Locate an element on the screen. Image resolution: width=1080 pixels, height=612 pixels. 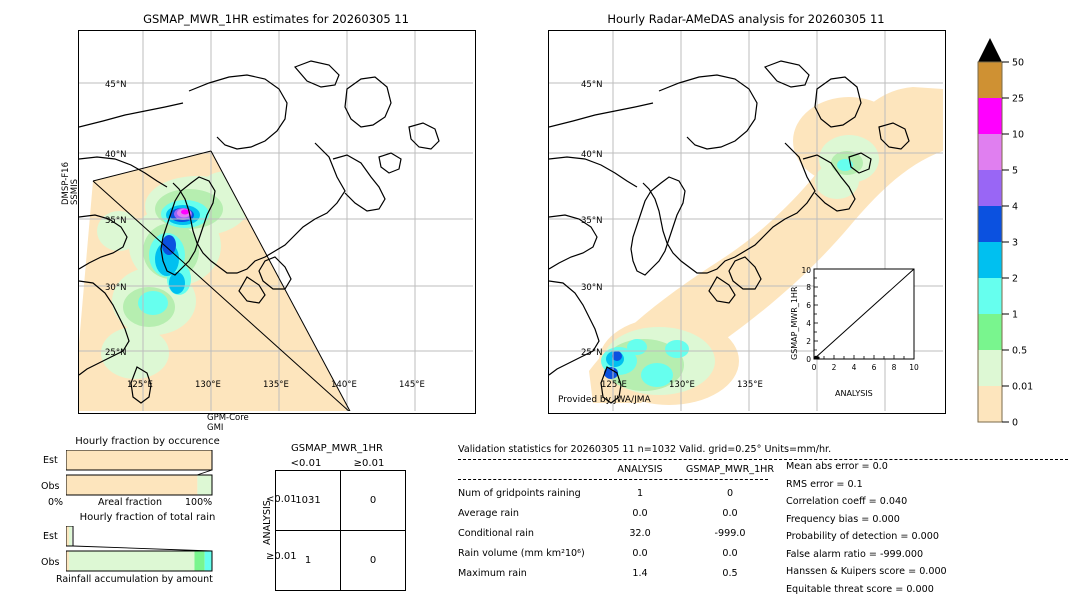
validation-row: Average rain 0.0 0.0 is located at coordinates (623, 518).